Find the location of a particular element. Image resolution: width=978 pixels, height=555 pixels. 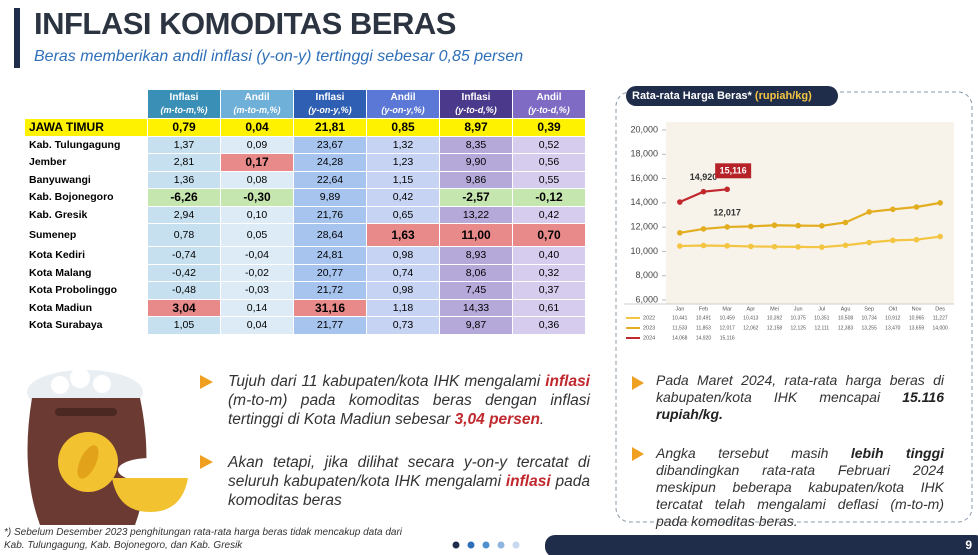

legend-label: 2024 is located at coordinates (649, 338).